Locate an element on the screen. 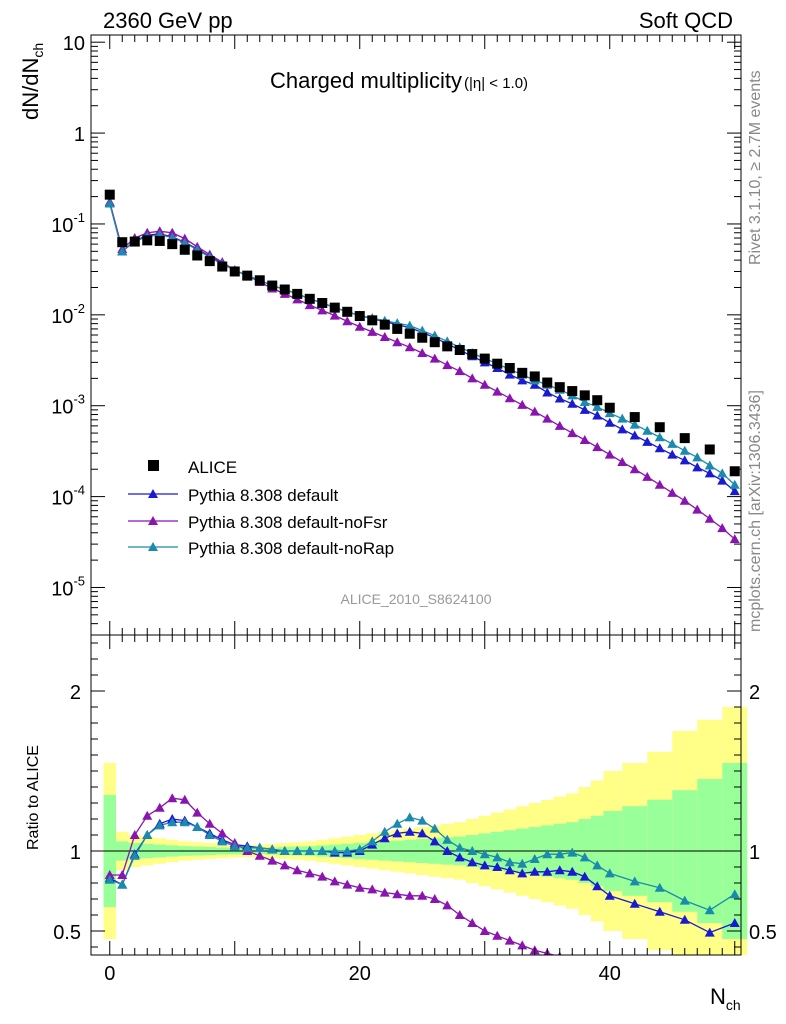 The image size is (786, 1024). header-right: Soft QCD is located at coordinates (686, 20).